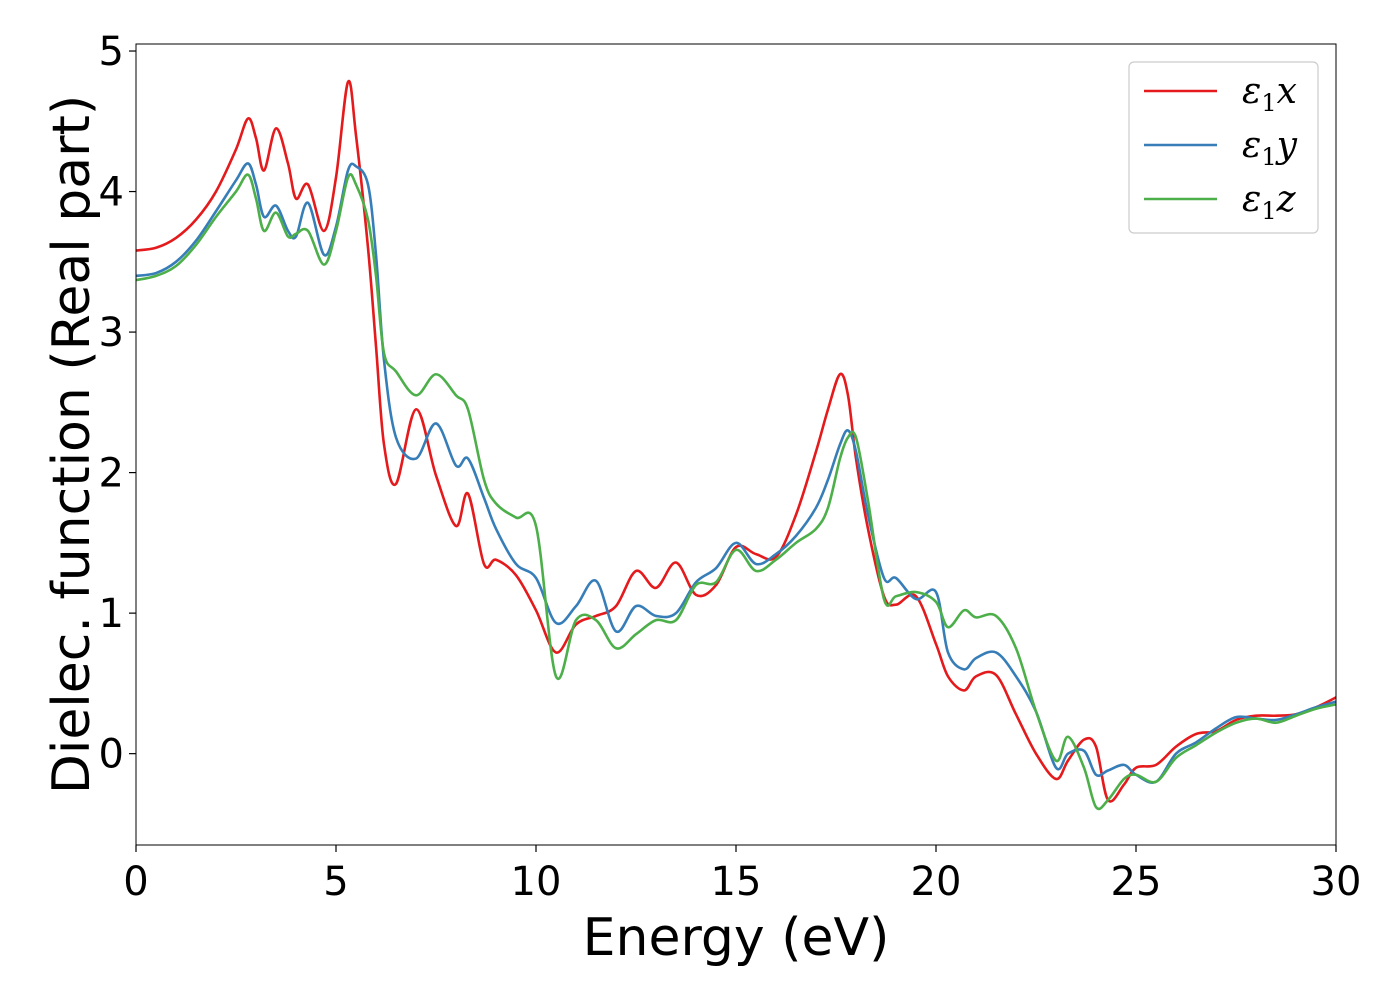 The width and height of the screenshot is (1400, 1000). Describe the element at coordinates (1136, 882) in the screenshot. I see `x-tick-label: 25` at that location.